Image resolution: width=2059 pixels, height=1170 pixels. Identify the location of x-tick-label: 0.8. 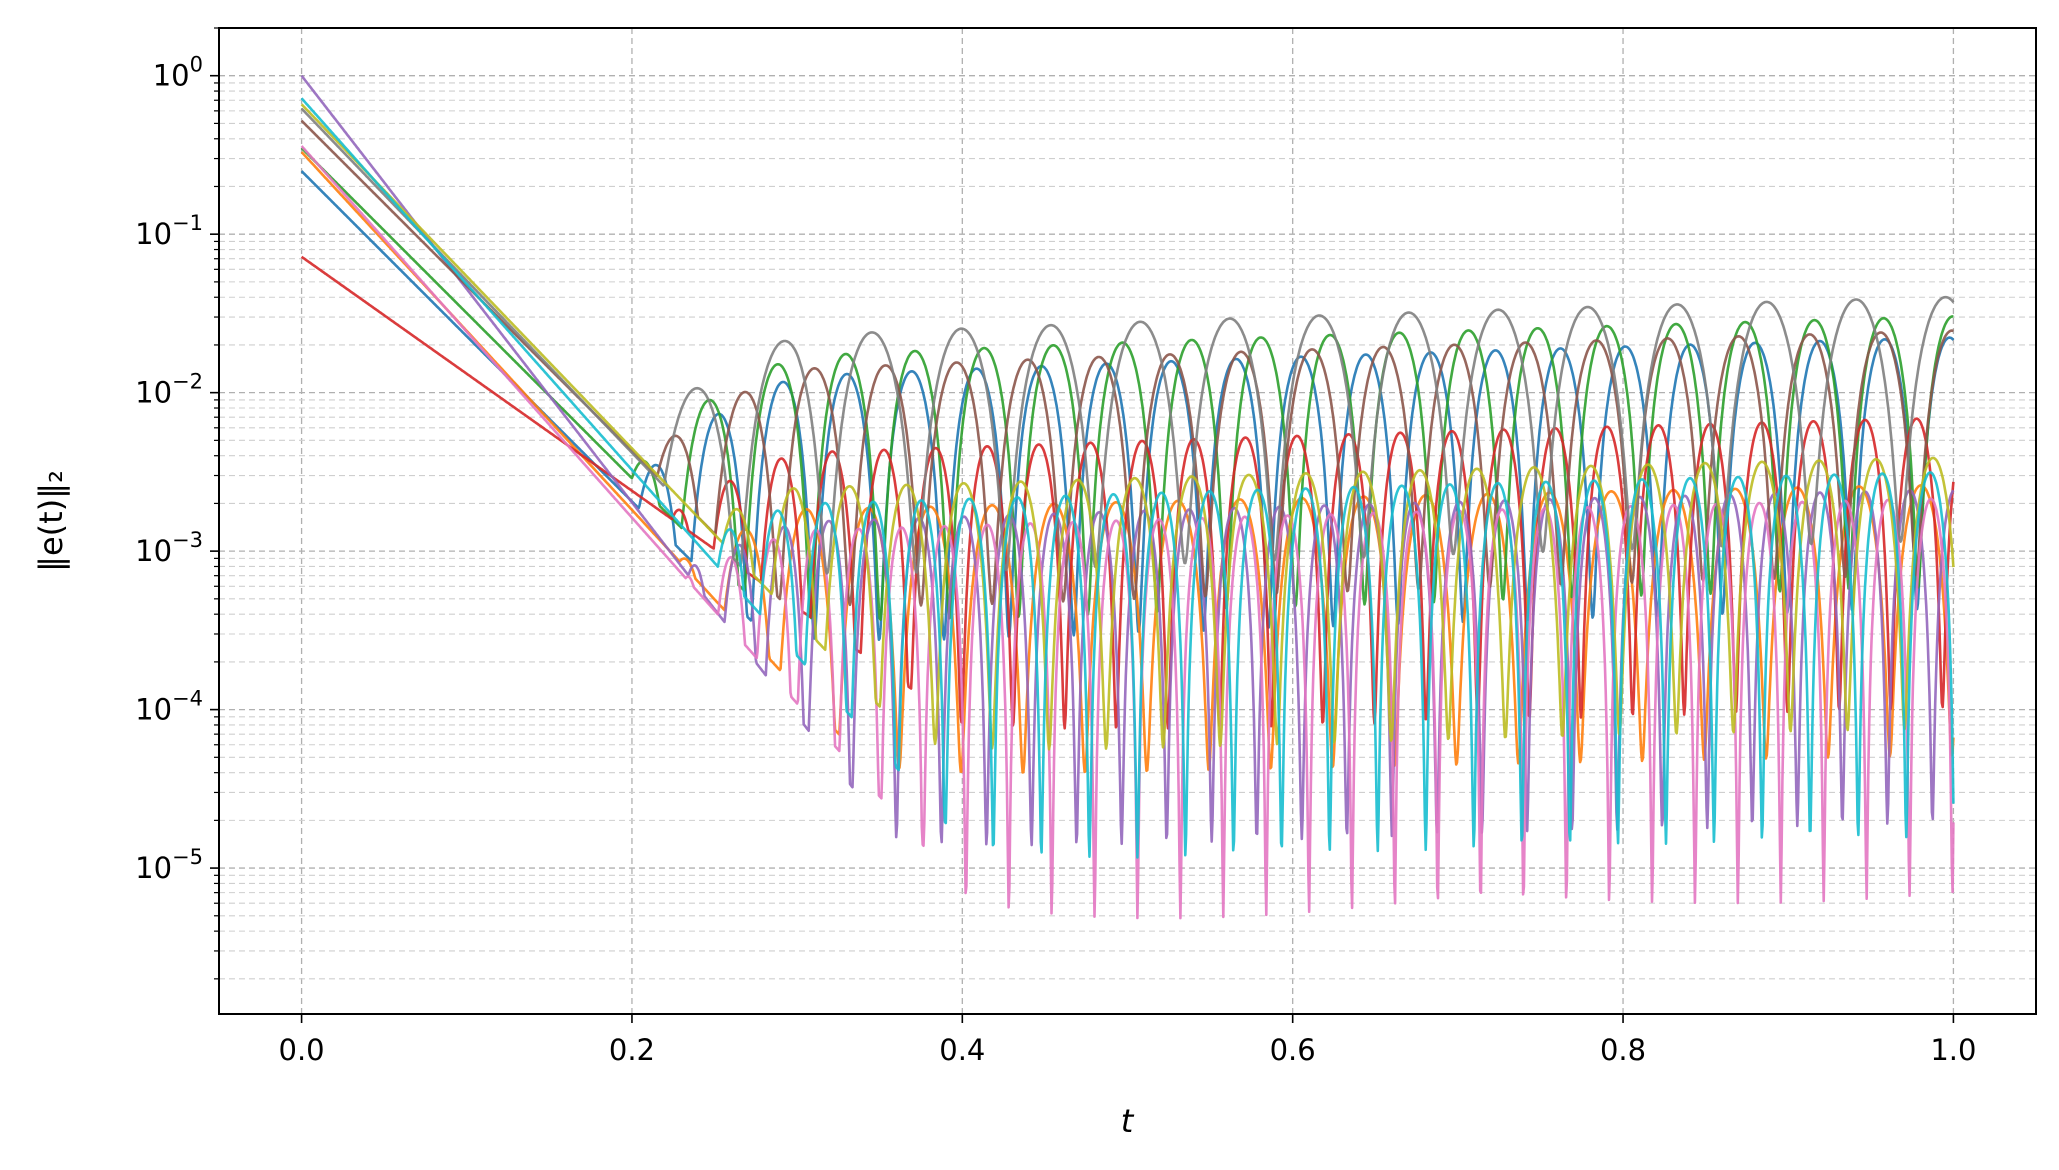
(1623, 1050).